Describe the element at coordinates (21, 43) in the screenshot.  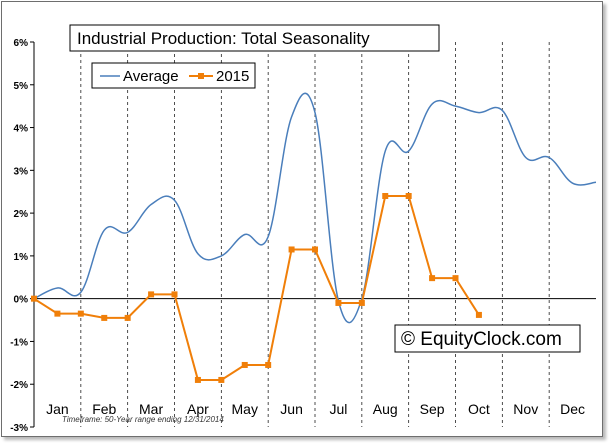
I see `y-tick-label: 6%` at that location.